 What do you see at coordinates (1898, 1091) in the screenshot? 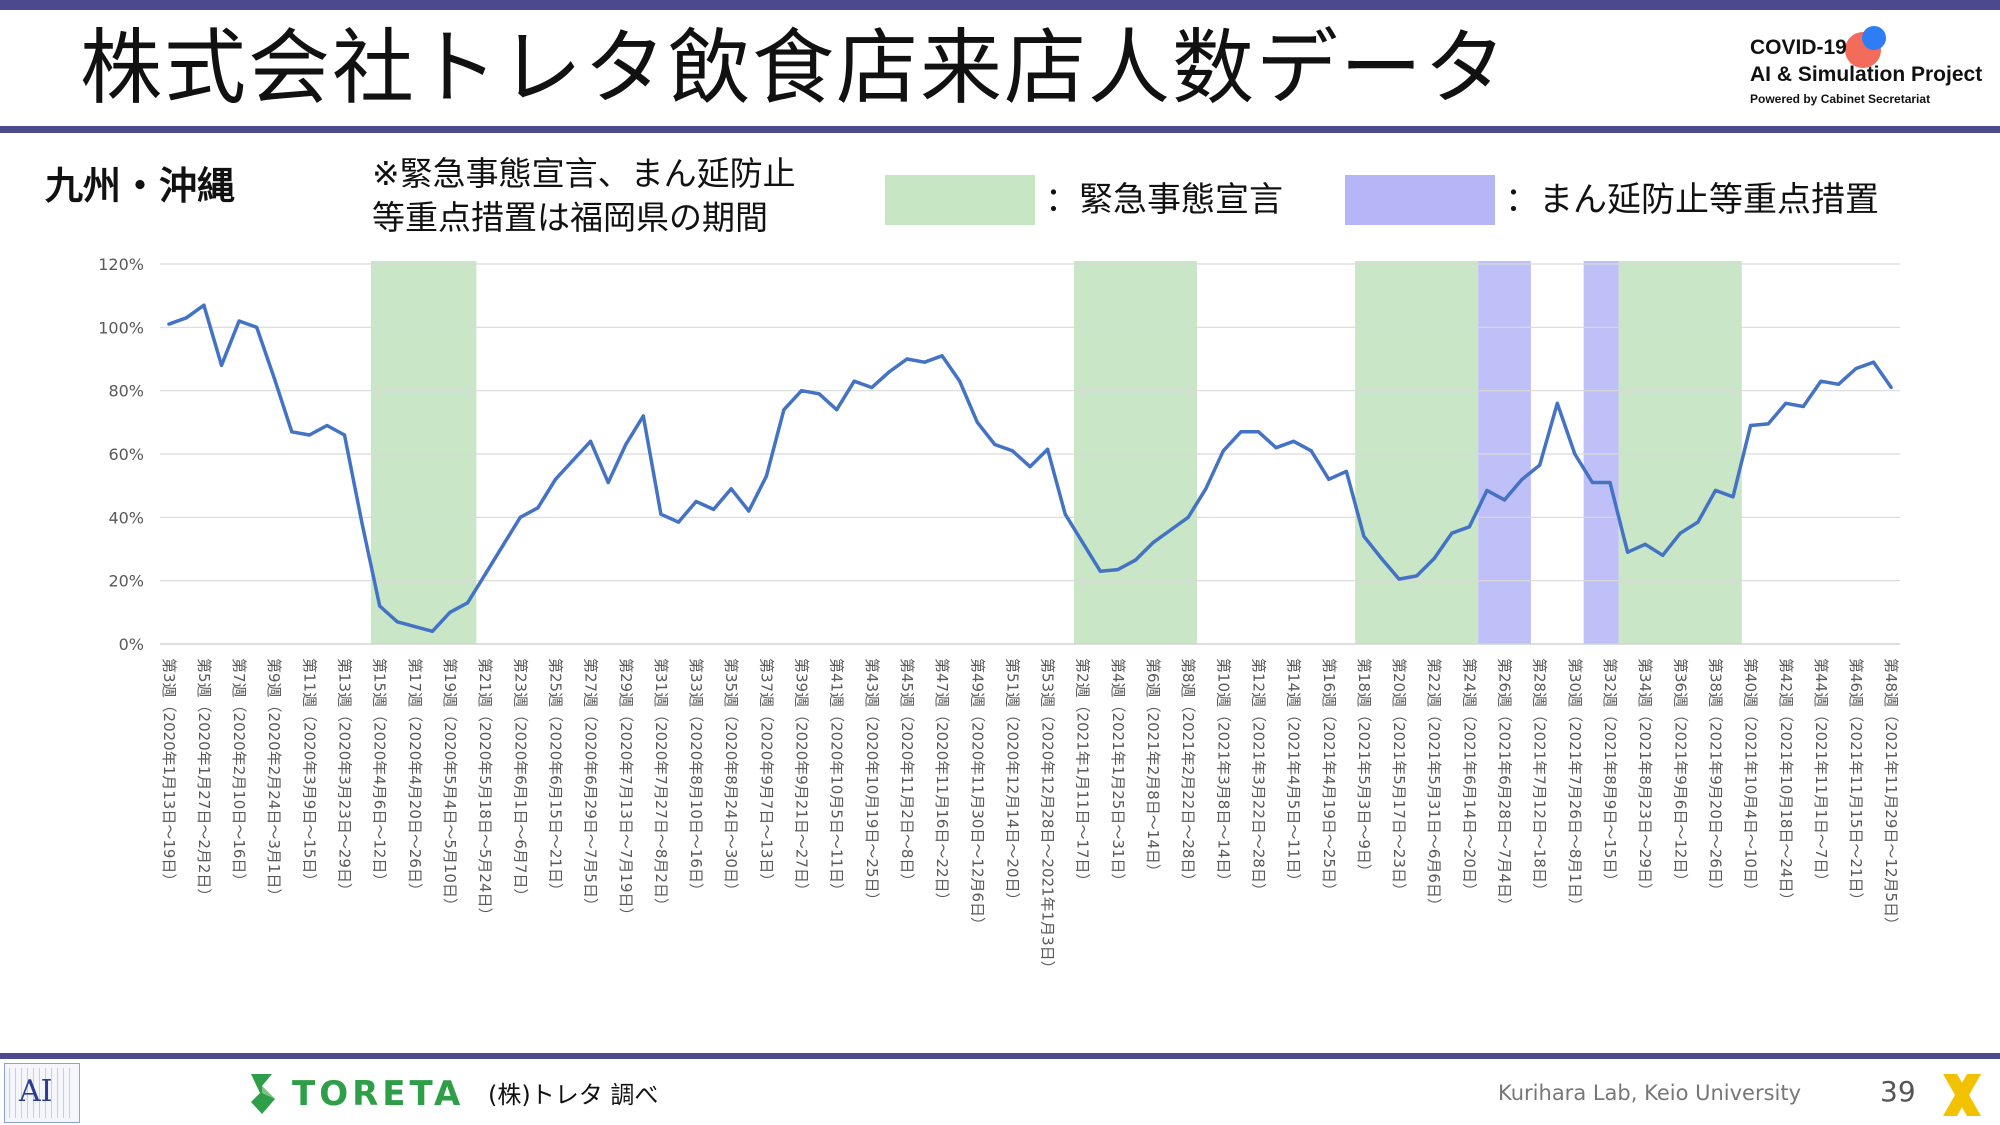
I see `page-number: 39` at bounding box center [1898, 1091].